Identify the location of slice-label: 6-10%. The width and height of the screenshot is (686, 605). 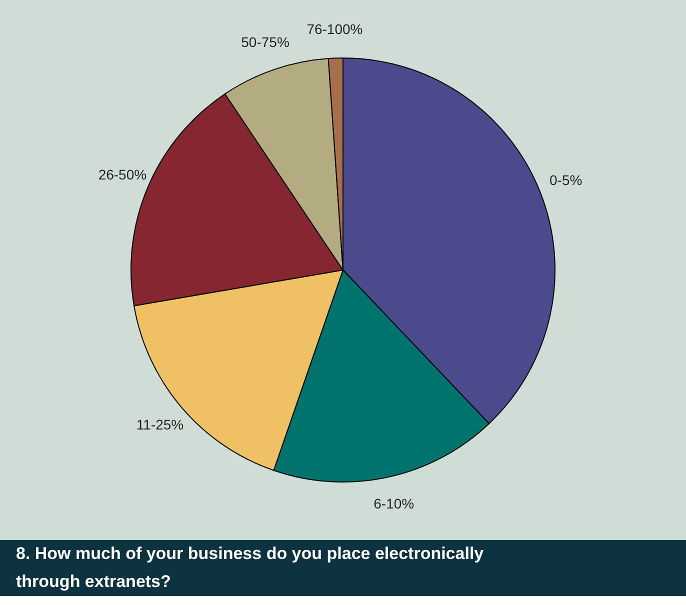
(394, 504).